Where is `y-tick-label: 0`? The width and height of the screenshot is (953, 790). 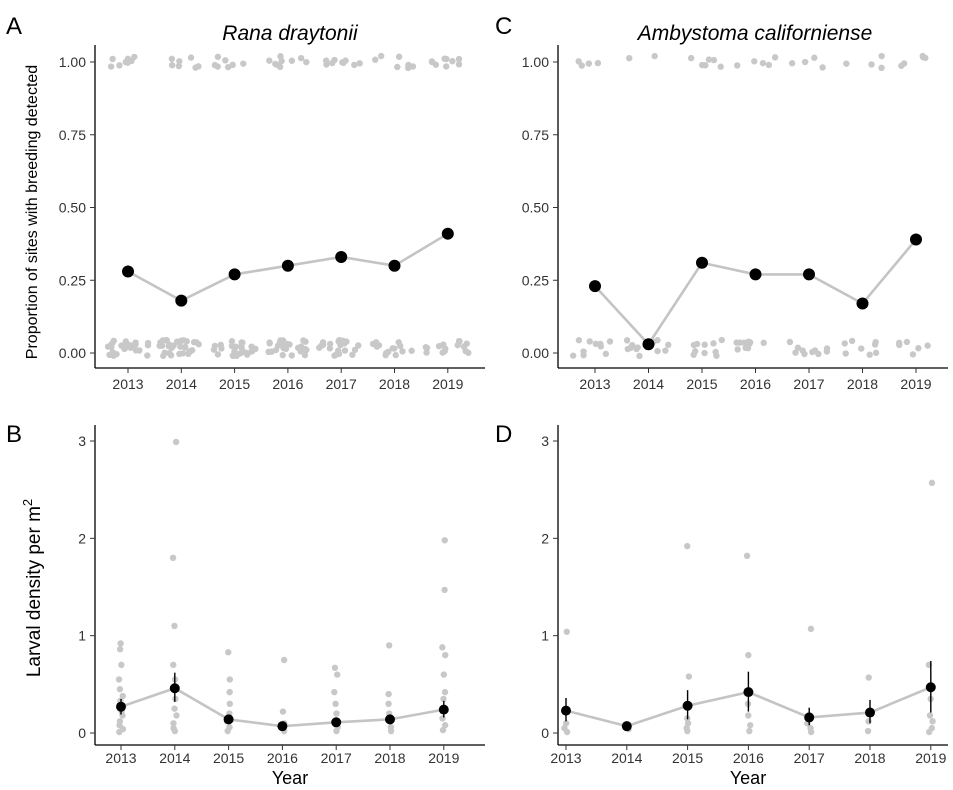
y-tick-label: 0 is located at coordinates (82, 733).